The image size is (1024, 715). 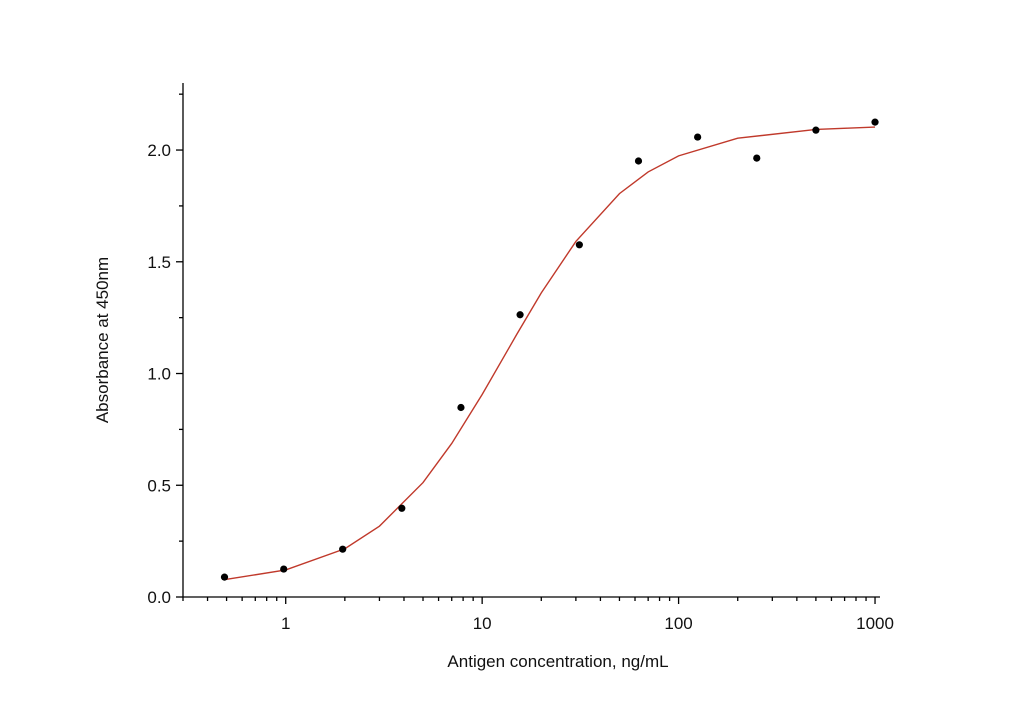 What do you see at coordinates (159, 150) in the screenshot?
I see `y-tick-label: 2.0` at bounding box center [159, 150].